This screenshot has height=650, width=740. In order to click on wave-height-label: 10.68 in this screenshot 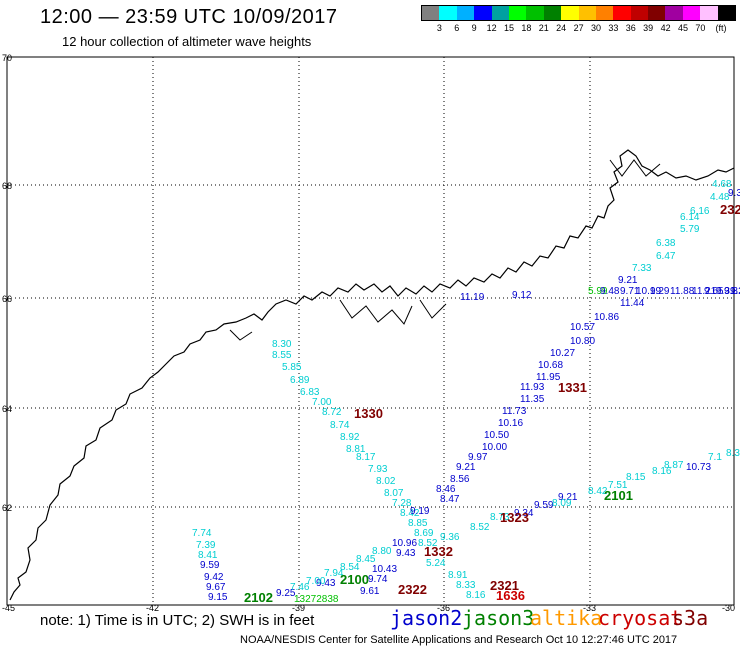, I will do `click(550, 365)`.